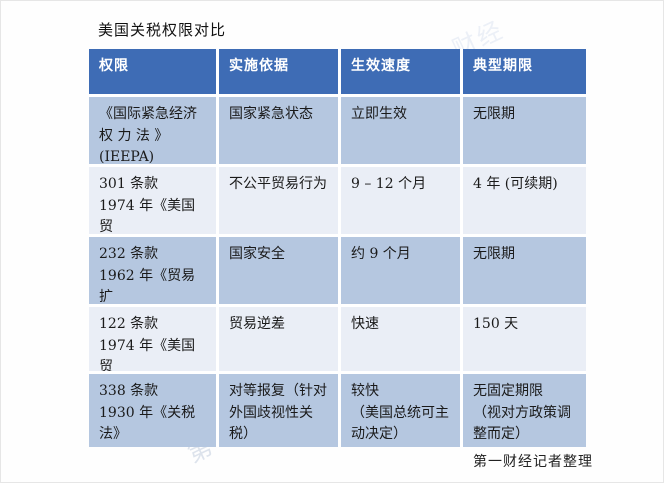 The height and width of the screenshot is (483, 664). I want to click on cell-basis: 不公平贸易行为, so click(278, 200).